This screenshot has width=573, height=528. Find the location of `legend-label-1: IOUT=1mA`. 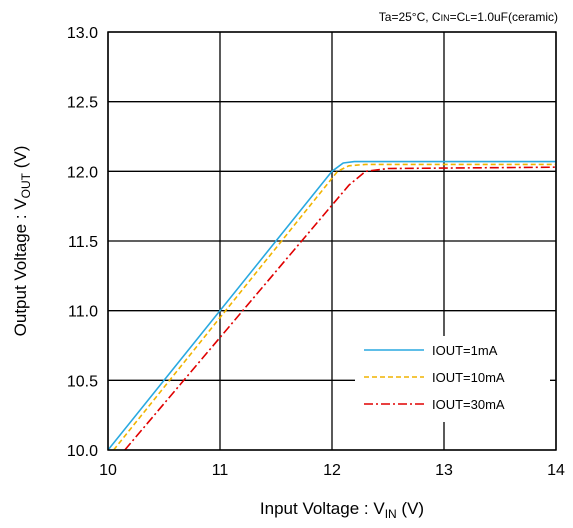

legend-label-1: IOUT=1mA is located at coordinates (465, 350).